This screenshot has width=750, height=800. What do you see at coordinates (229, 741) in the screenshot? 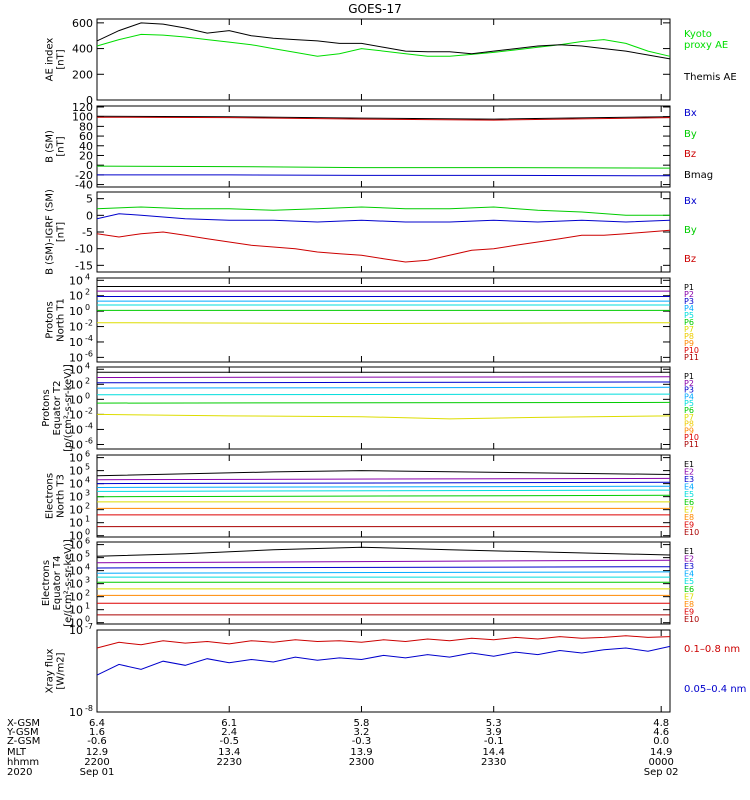
I see `ephemeris-value: -0.5` at bounding box center [229, 741].